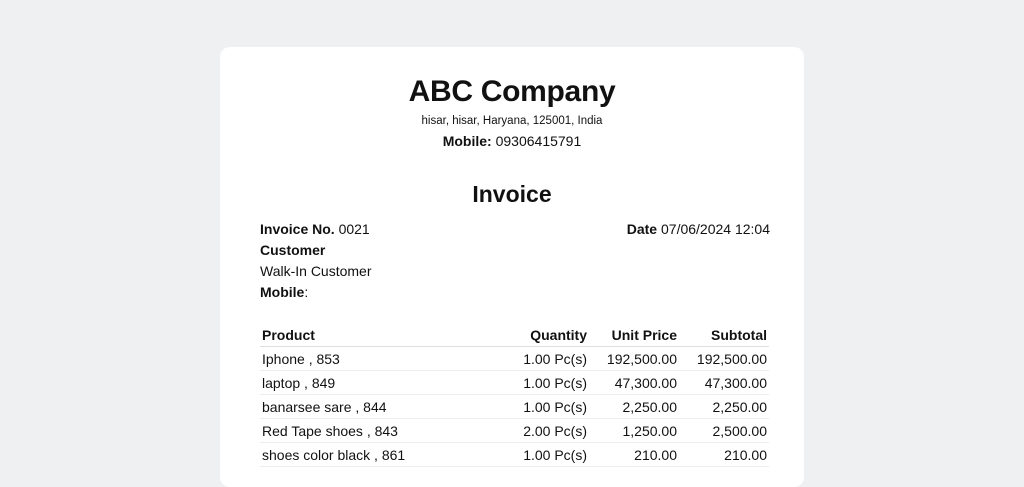 The height and width of the screenshot is (487, 1024). I want to click on cell-quantity: 2.00 Pc(s), so click(532, 430).